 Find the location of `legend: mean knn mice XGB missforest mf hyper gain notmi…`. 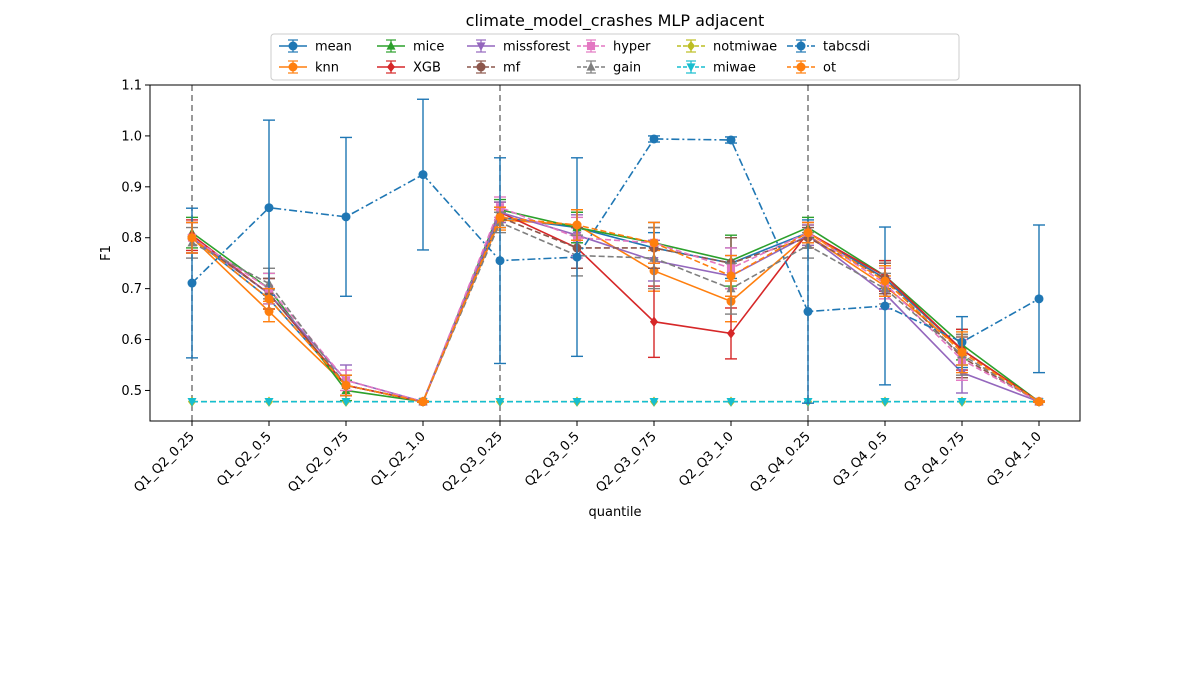

legend: mean knn mice XGB missforest mf hyper gain notmi… is located at coordinates (615, 57).